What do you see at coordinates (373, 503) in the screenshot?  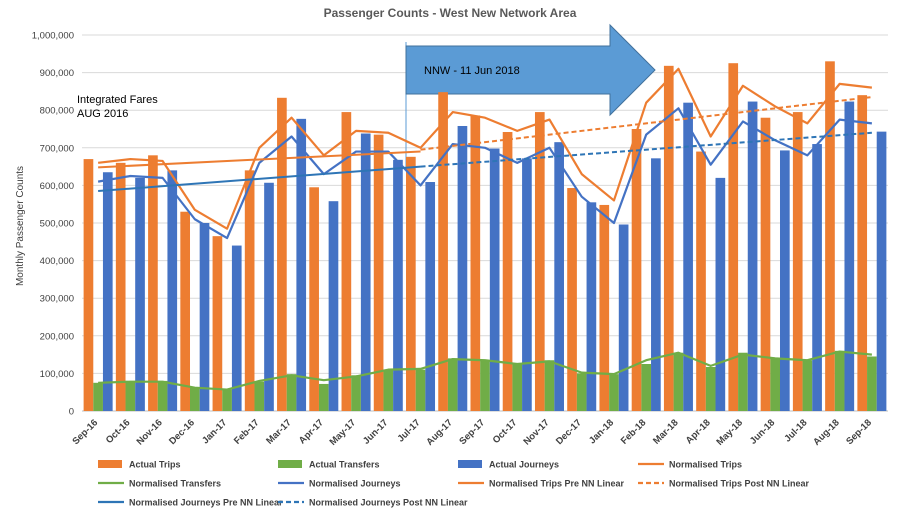 I see `legend-item: Normalised Journeys Post NN Linear` at bounding box center [373, 503].